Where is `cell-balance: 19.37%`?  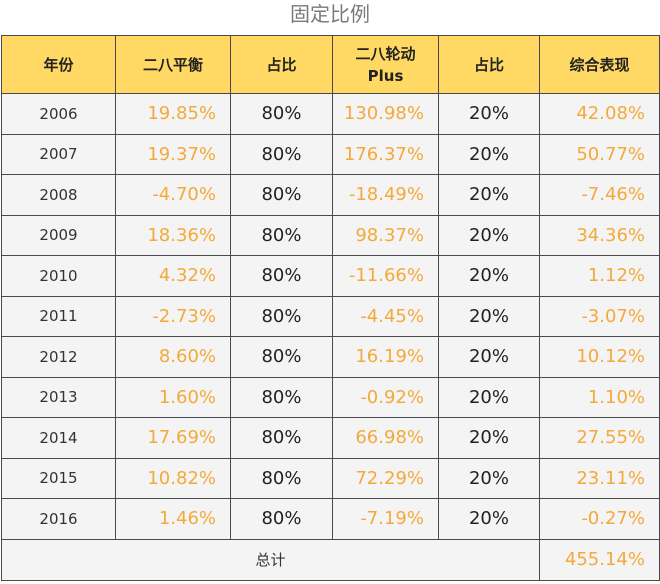
cell-balance: 19.37% is located at coordinates (173, 154).